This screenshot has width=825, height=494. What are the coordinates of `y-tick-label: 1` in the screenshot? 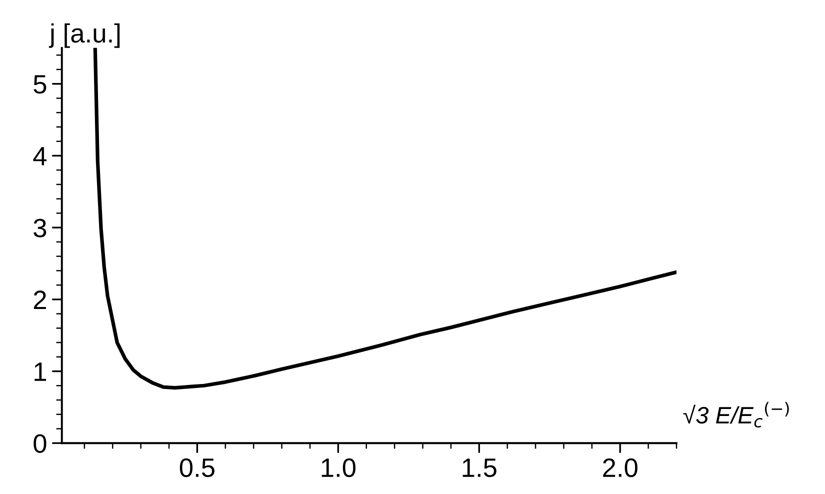 It's located at (40, 371).